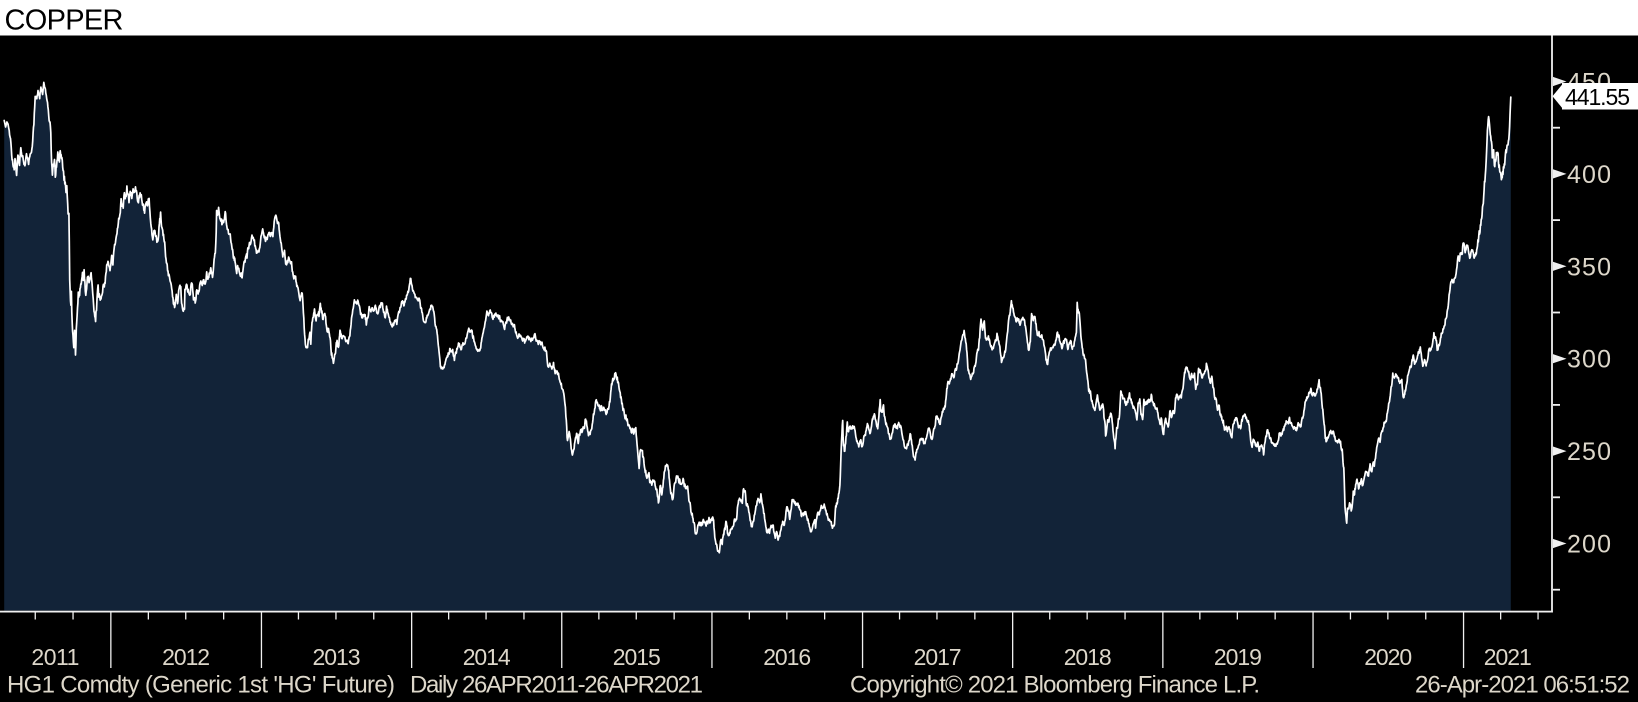 This screenshot has height=702, width=1638. What do you see at coordinates (487, 657) in the screenshot?
I see `svg-text: 2014` at bounding box center [487, 657].